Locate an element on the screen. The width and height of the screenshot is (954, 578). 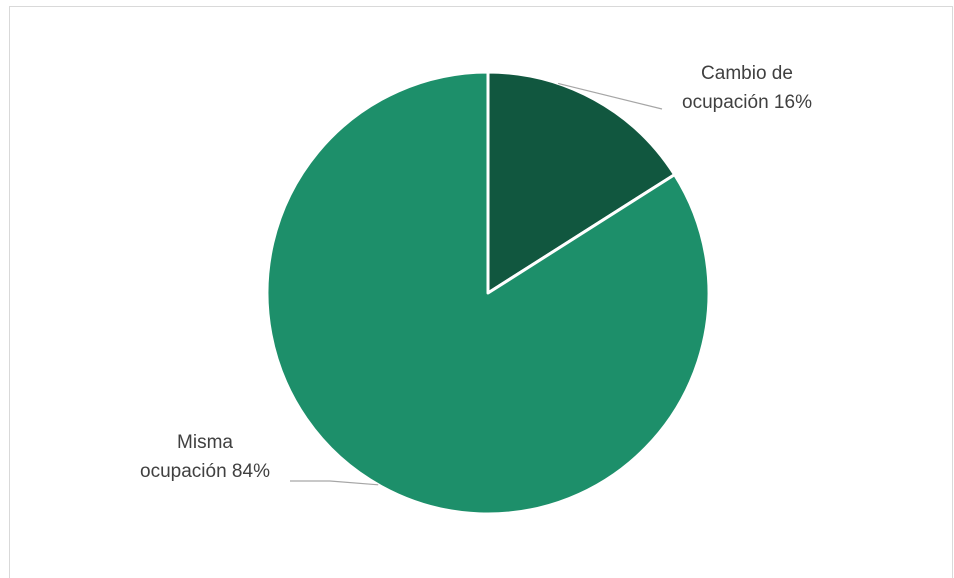
leader-line-cambio is located at coordinates (610, 96).